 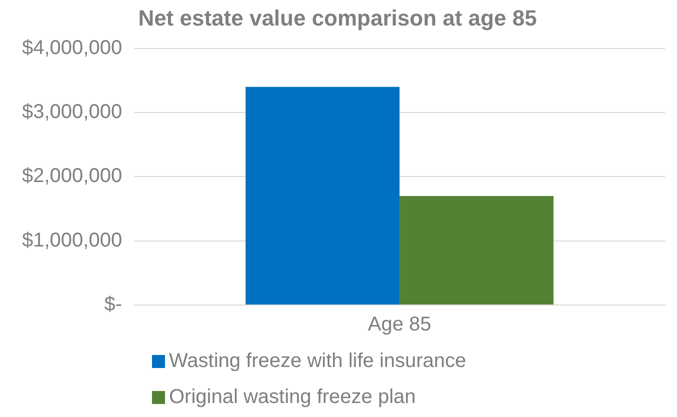 I want to click on x-tick-label: Age 85, so click(x=400, y=325).